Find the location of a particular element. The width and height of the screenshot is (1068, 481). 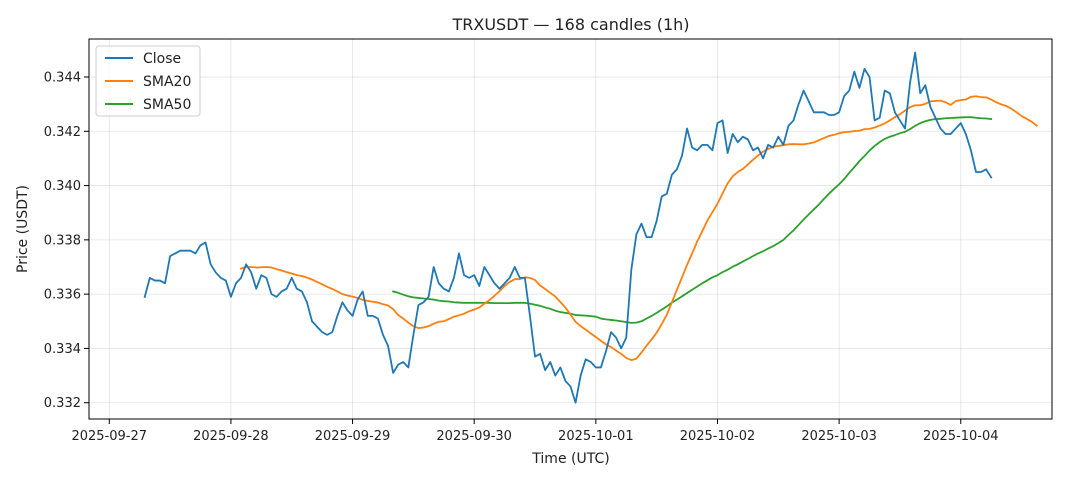

y-tick-label: 0.334 is located at coordinates (62, 349).